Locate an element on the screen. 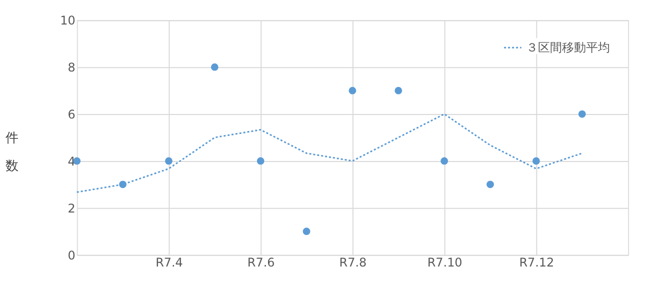  legend-label: ３区間移動平均 is located at coordinates (568, 47).